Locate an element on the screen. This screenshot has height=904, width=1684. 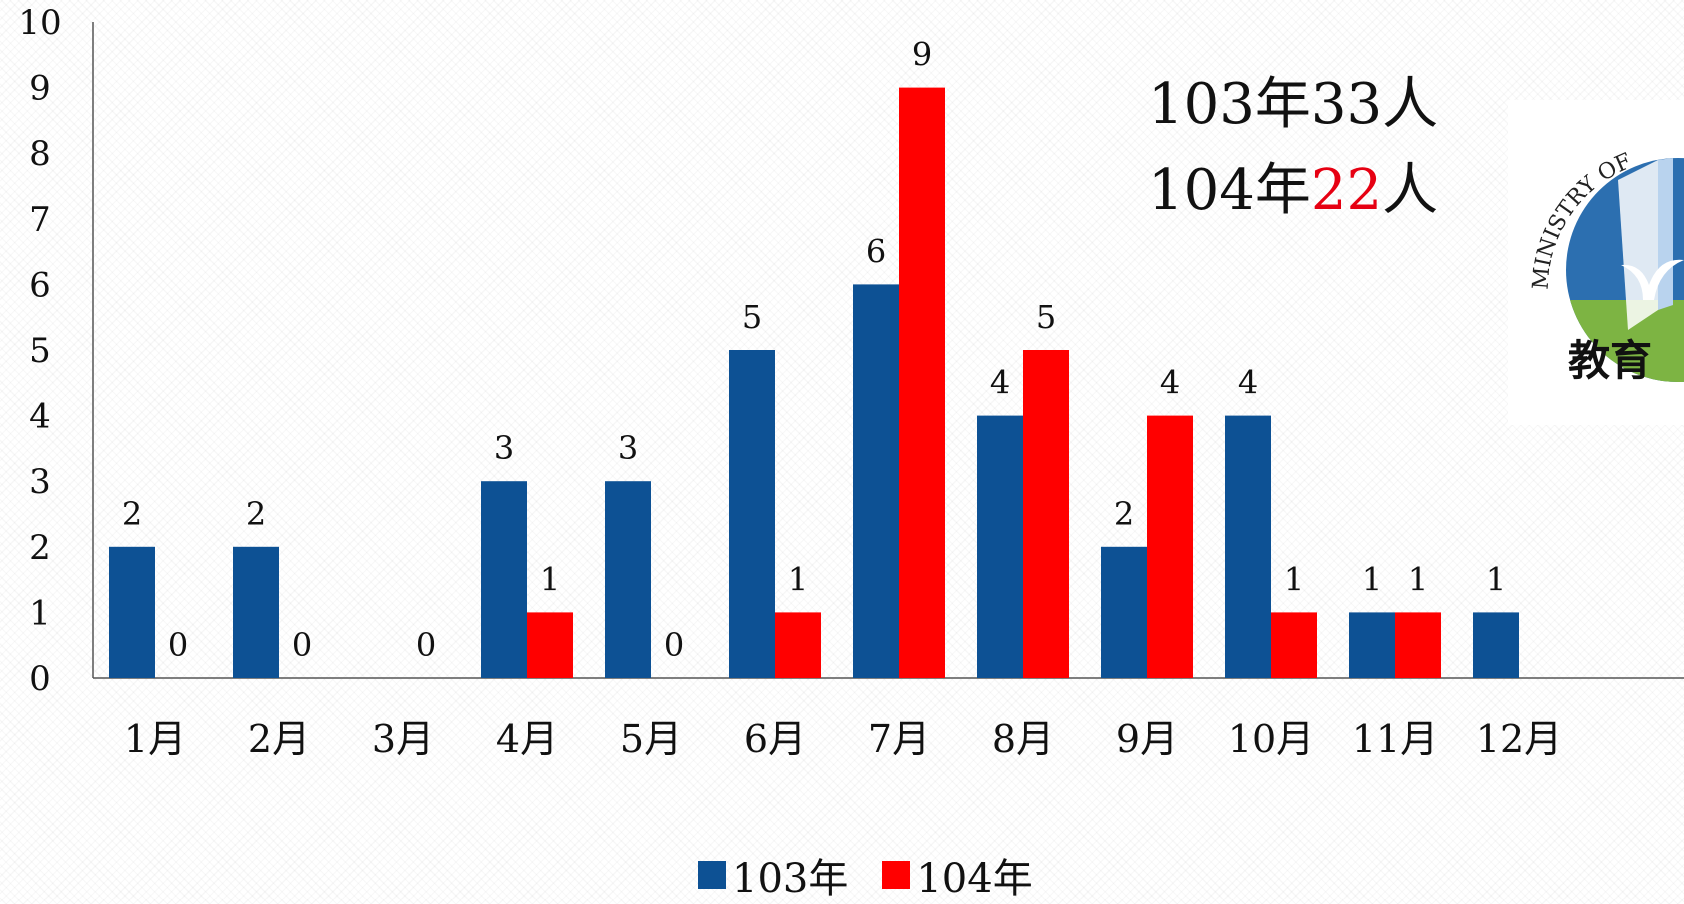
y-tick-label: 8 is located at coordinates (40, 154).